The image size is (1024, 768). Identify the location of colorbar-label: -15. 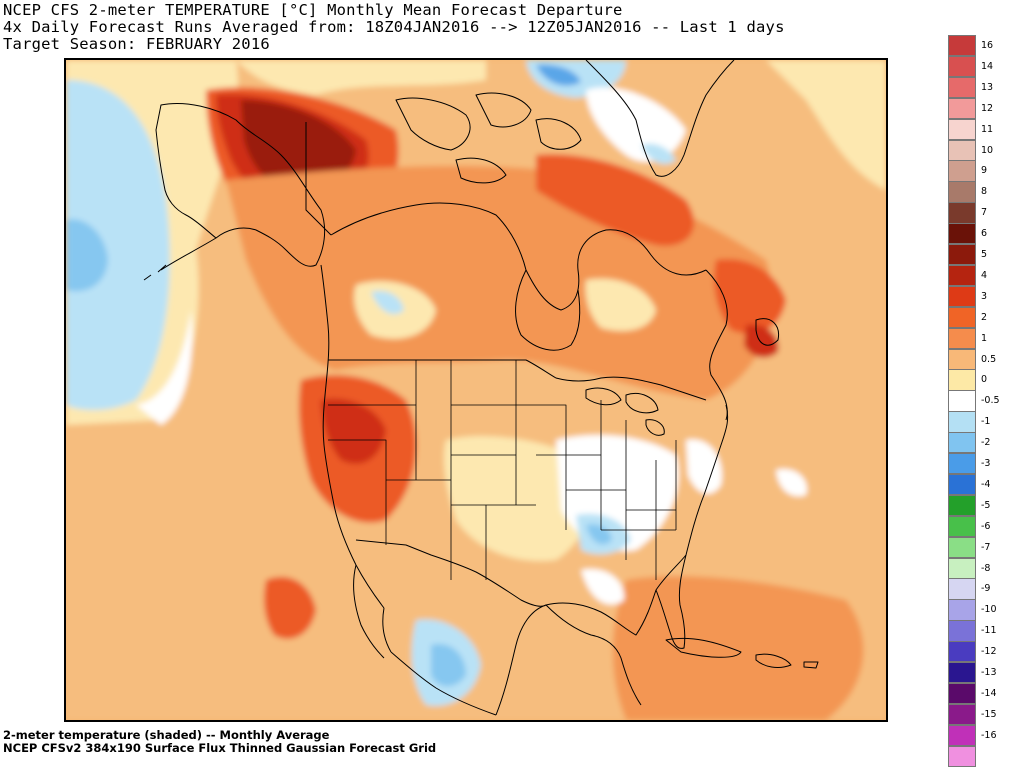
(989, 714).